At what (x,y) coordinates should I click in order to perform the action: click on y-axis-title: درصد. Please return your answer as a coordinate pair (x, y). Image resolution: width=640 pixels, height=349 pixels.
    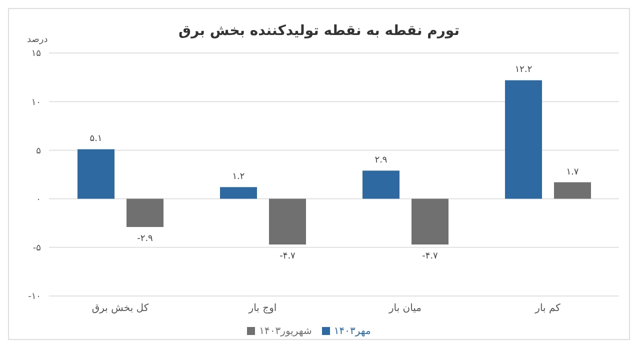
    Looking at the image, I should click on (37, 40).